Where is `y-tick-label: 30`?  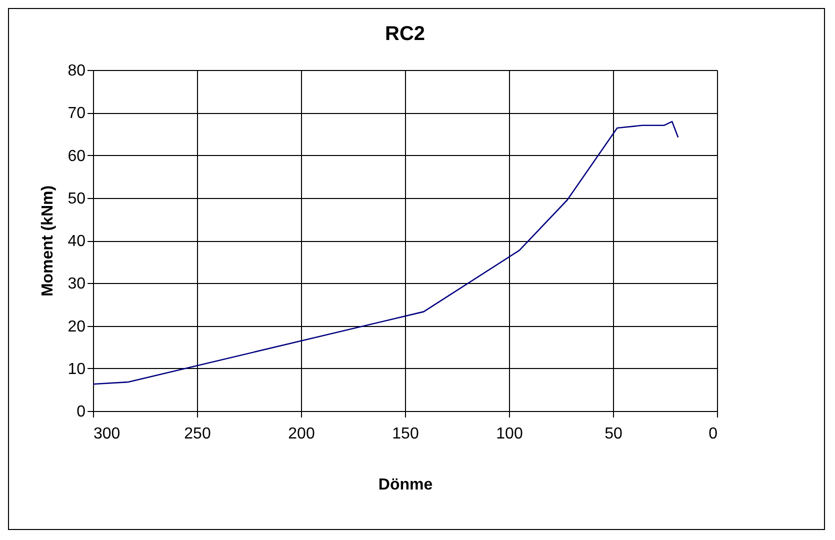
y-tick-label: 30 is located at coordinates (77, 284).